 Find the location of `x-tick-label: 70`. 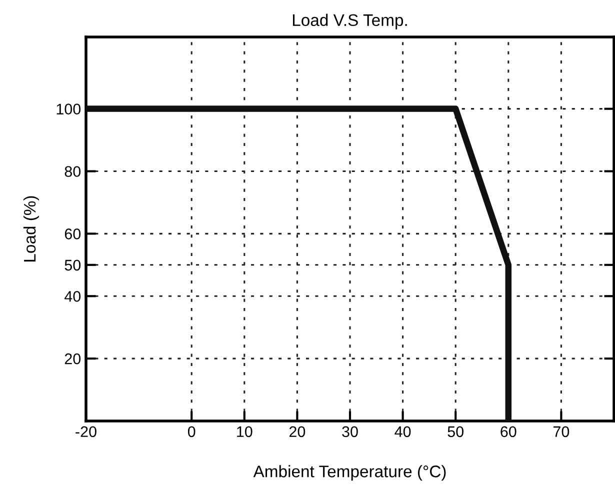

x-tick-label: 70 is located at coordinates (561, 432).